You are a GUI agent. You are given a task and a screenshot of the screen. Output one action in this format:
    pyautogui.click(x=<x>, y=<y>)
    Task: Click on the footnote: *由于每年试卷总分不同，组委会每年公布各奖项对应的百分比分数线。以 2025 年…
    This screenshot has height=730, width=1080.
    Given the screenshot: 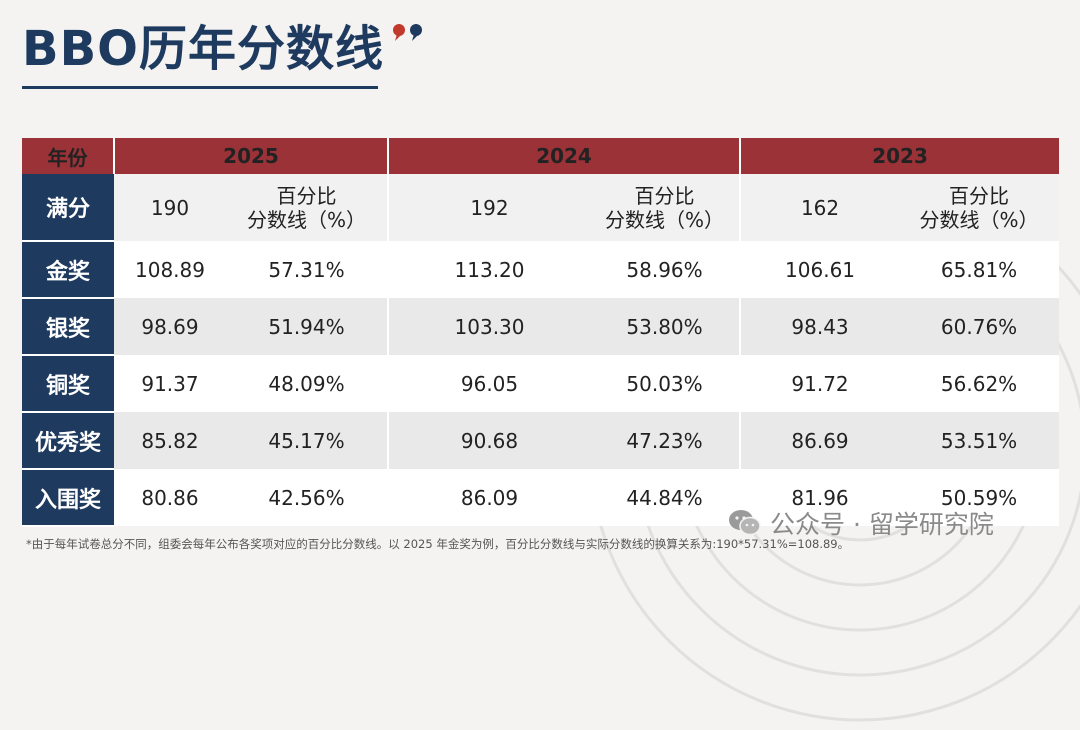 What is the action you would take?
    pyautogui.click(x=438, y=544)
    